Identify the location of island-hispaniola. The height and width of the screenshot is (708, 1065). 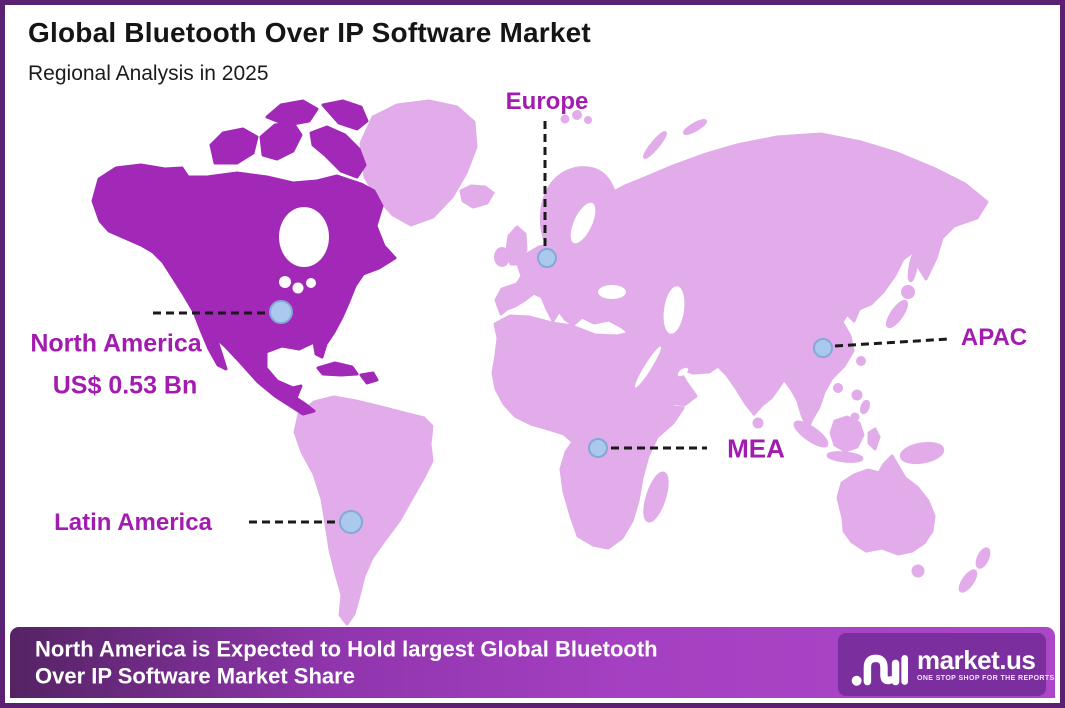
(369, 378).